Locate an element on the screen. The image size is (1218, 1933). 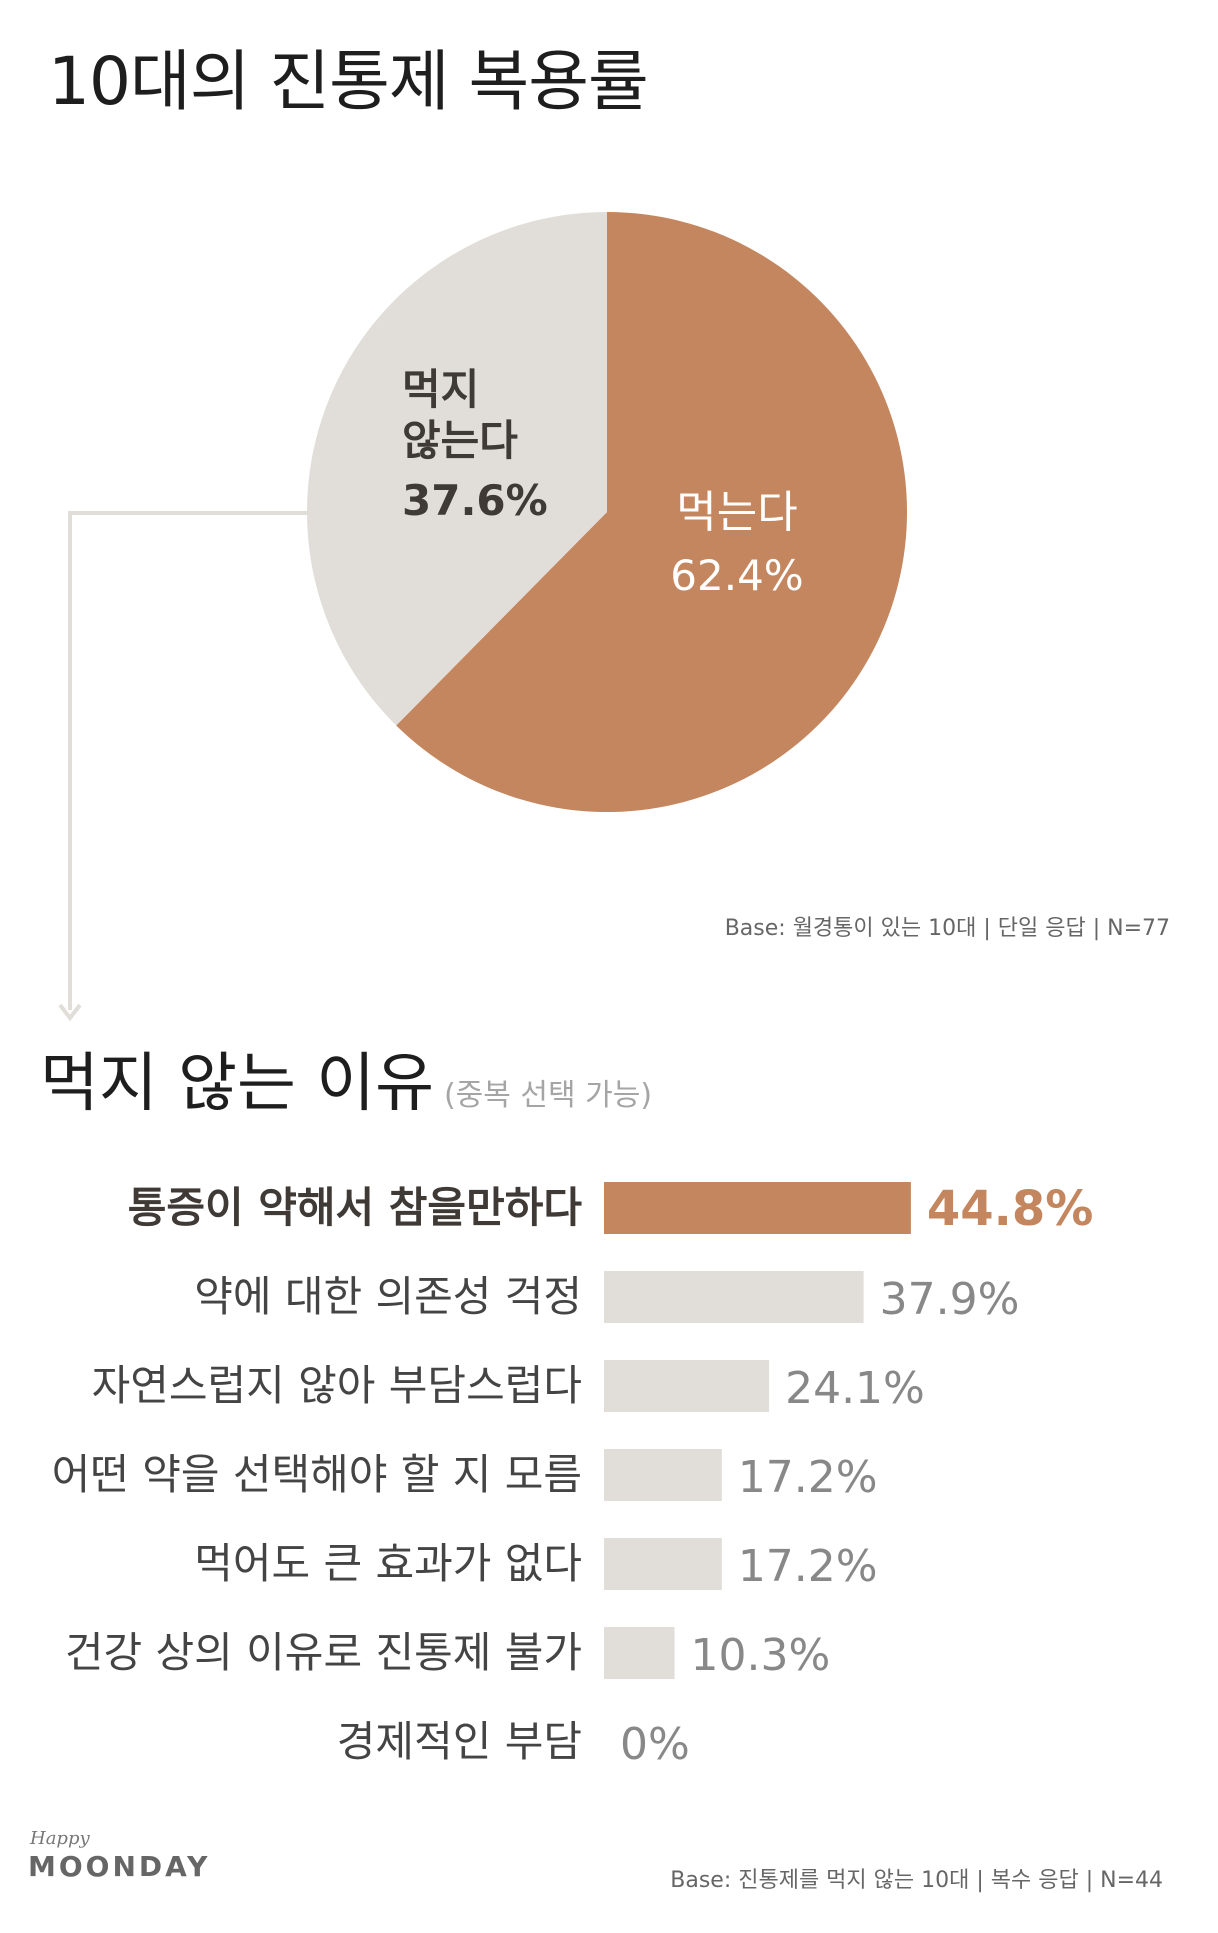
slice-value-nottake: 37.6% is located at coordinates (475, 500).